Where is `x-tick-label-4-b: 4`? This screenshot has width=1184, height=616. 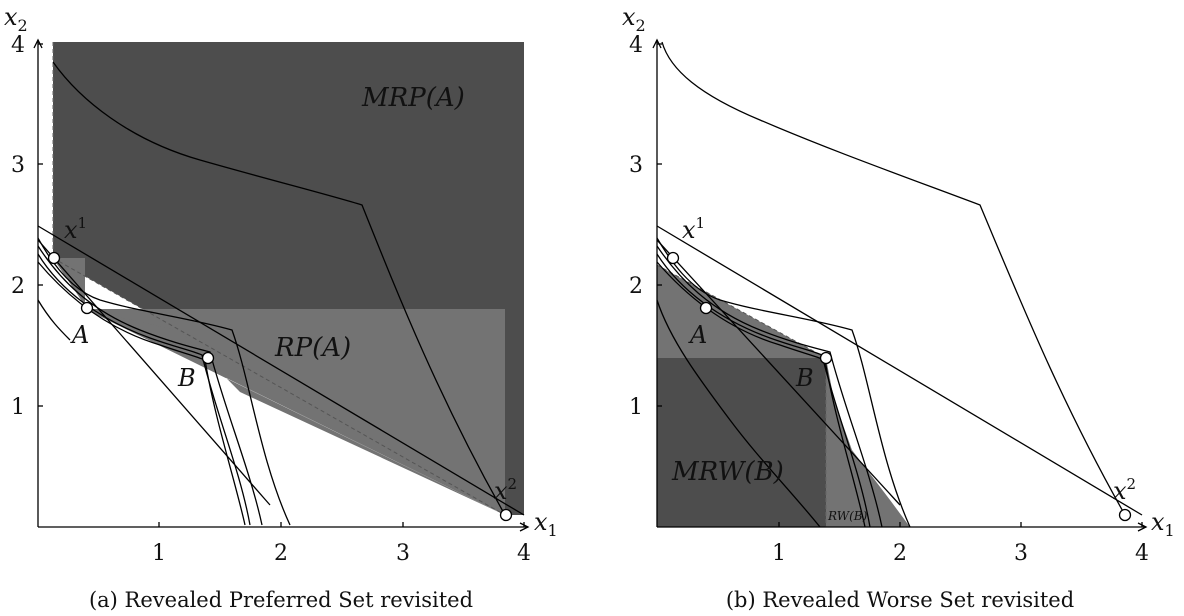 x-tick-label-4-b: 4 is located at coordinates (1142, 553).